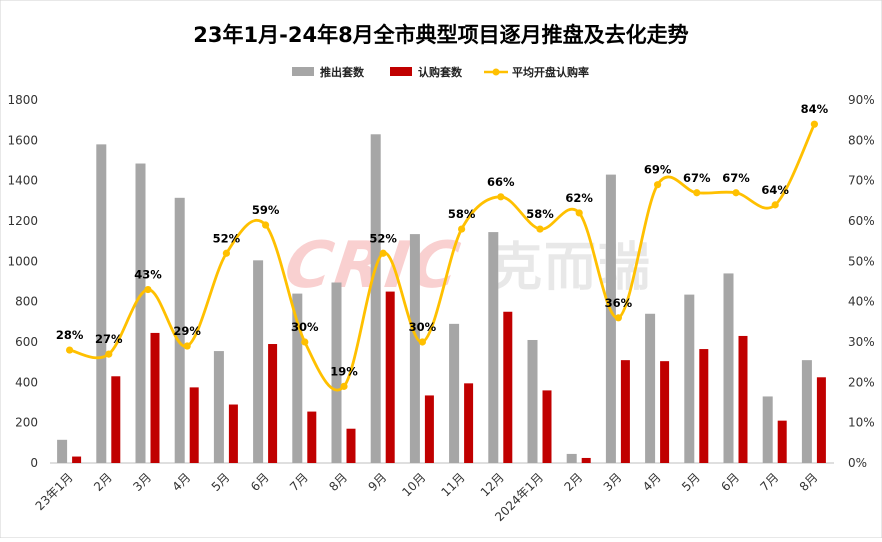  I want to click on legend-item-supply: 推出套数, so click(328, 72).